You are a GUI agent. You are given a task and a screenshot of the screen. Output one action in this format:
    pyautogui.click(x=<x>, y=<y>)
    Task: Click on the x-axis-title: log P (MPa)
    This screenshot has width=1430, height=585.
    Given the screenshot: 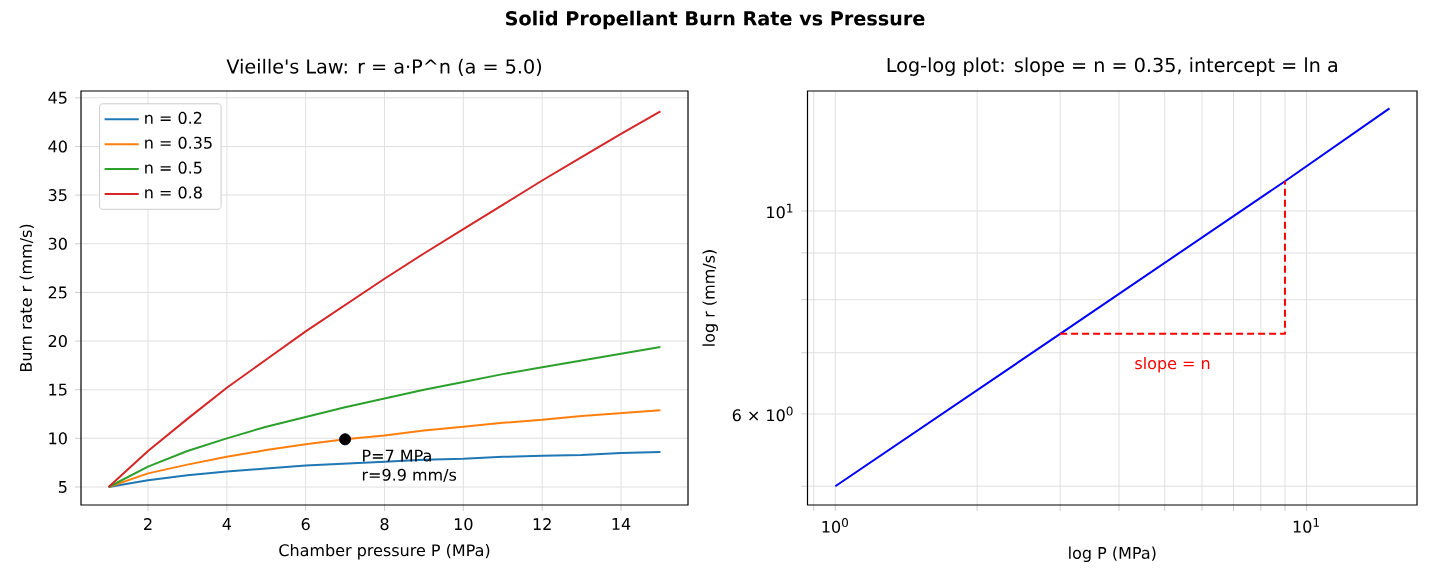 What is the action you would take?
    pyautogui.click(x=1112, y=554)
    